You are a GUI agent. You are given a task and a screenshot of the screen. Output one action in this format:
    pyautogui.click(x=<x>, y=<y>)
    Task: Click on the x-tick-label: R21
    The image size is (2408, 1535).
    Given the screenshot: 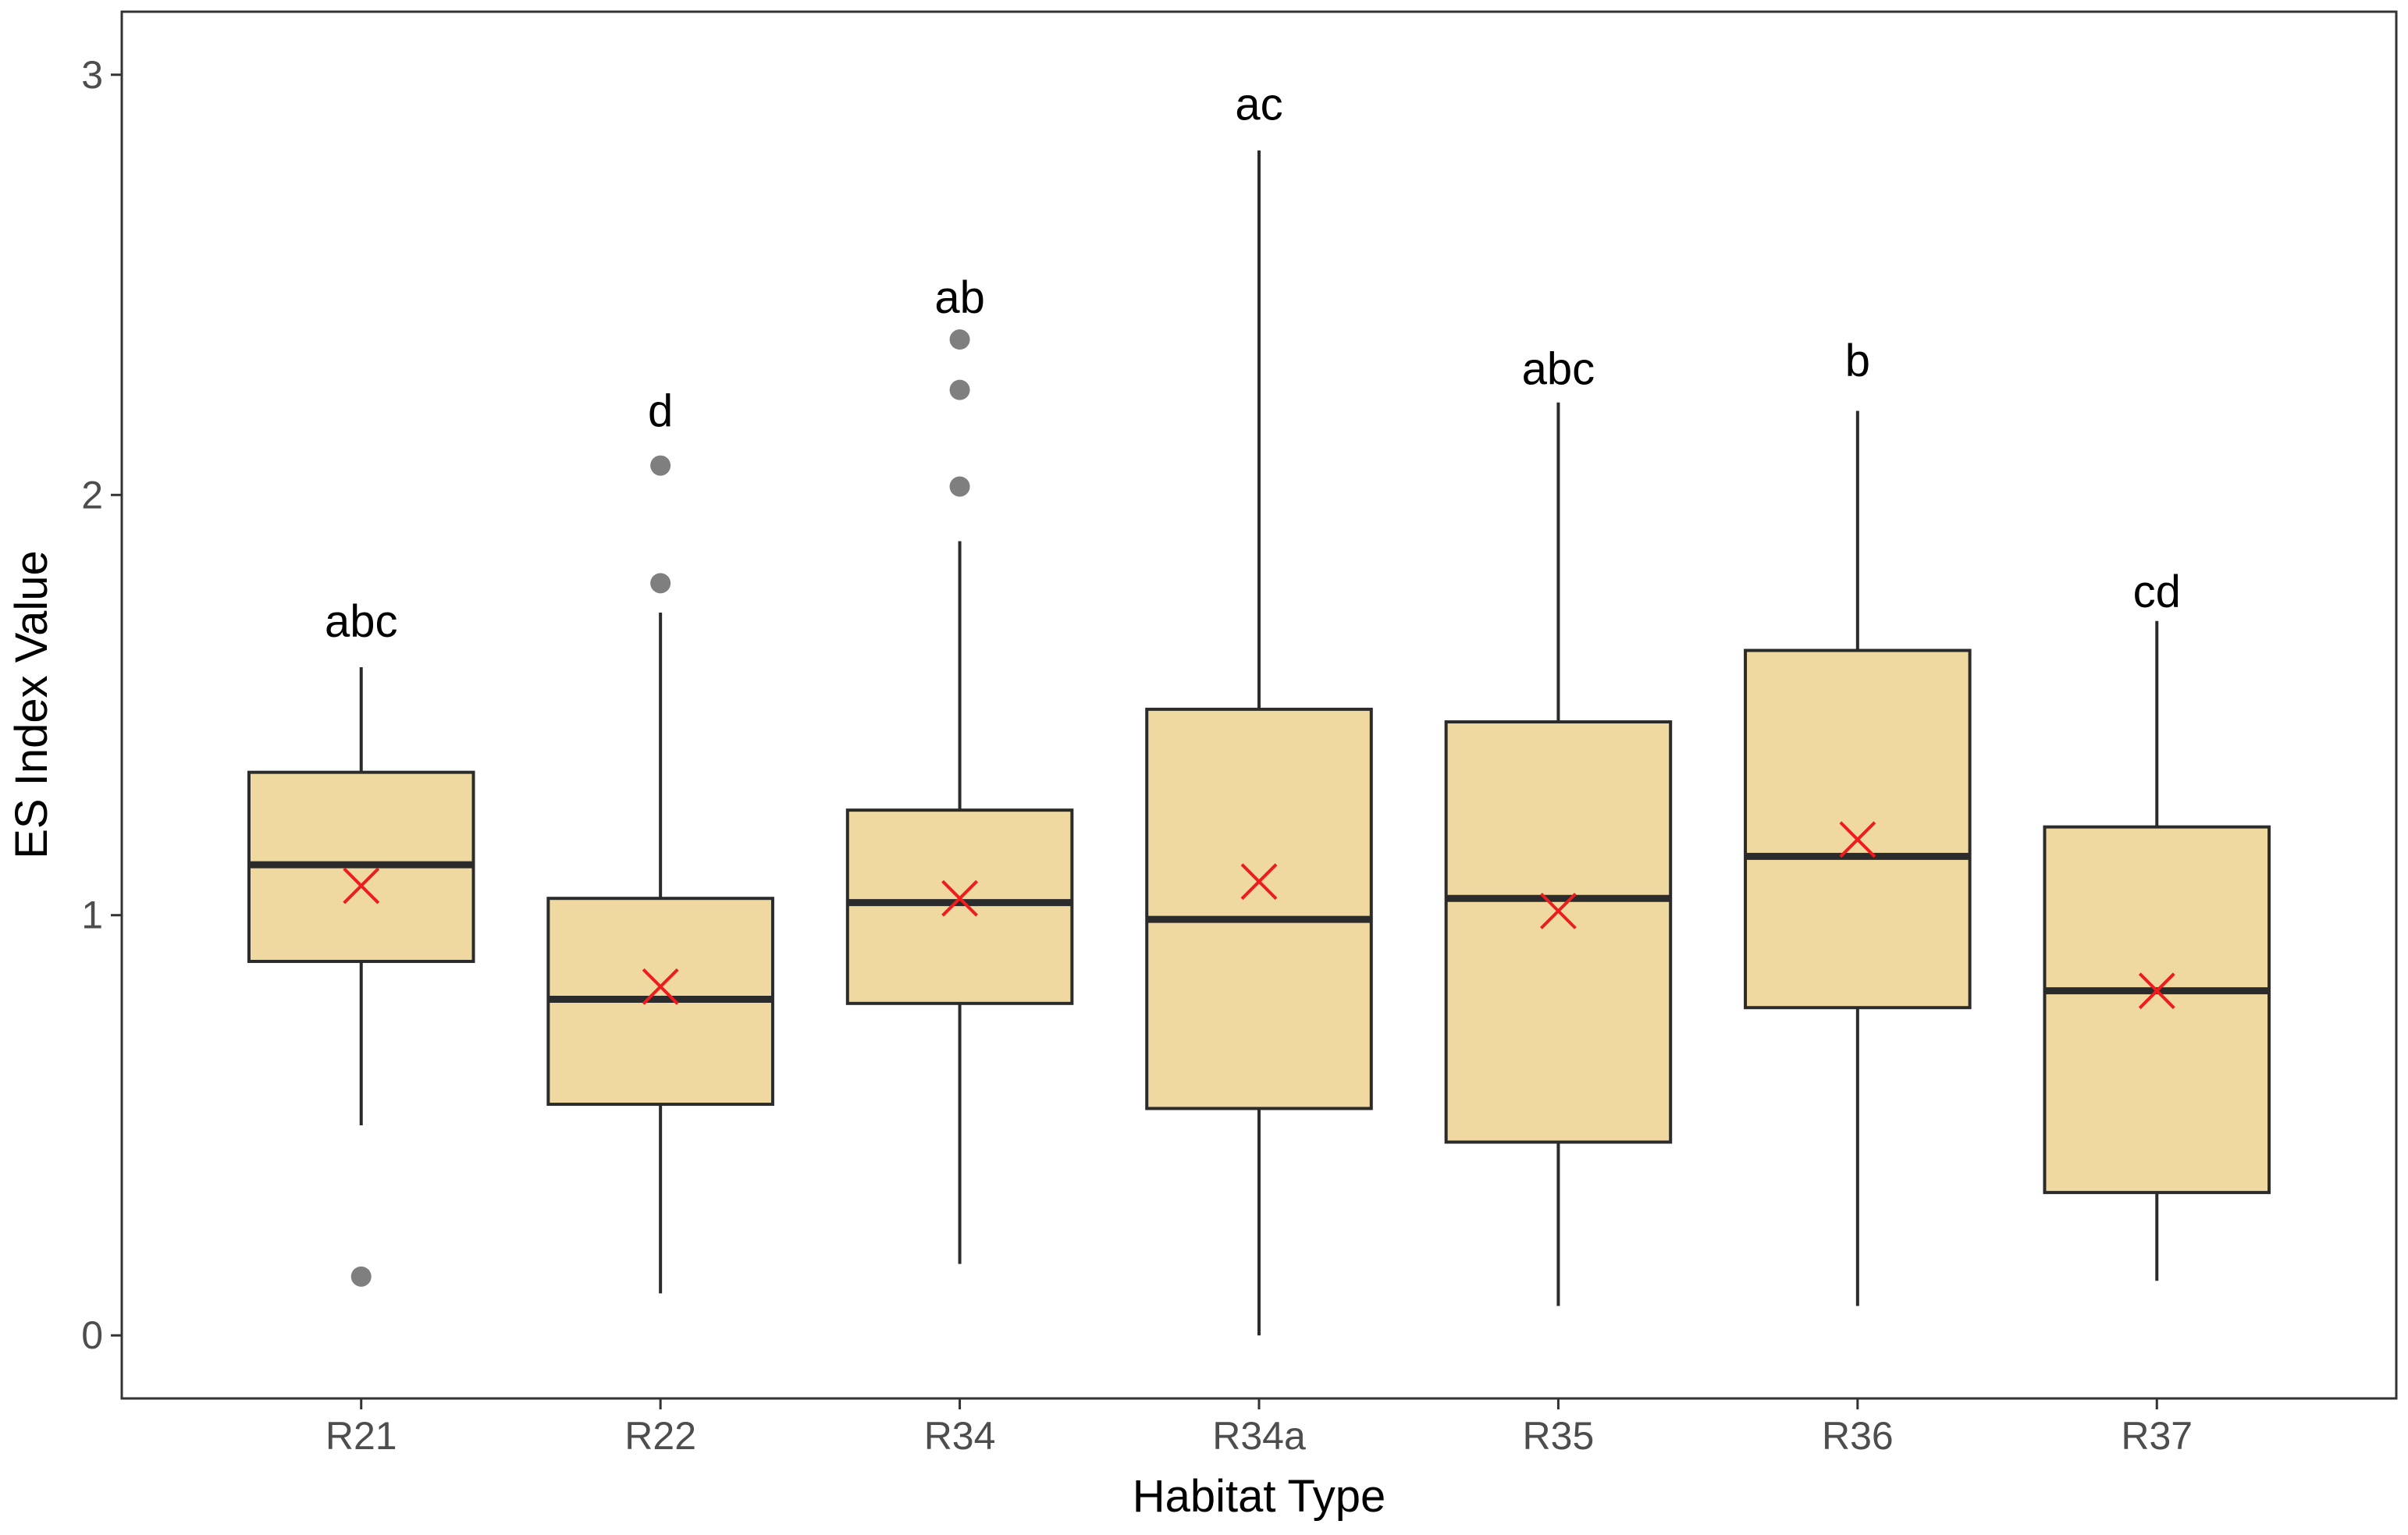 What is the action you would take?
    pyautogui.click(x=361, y=1436)
    